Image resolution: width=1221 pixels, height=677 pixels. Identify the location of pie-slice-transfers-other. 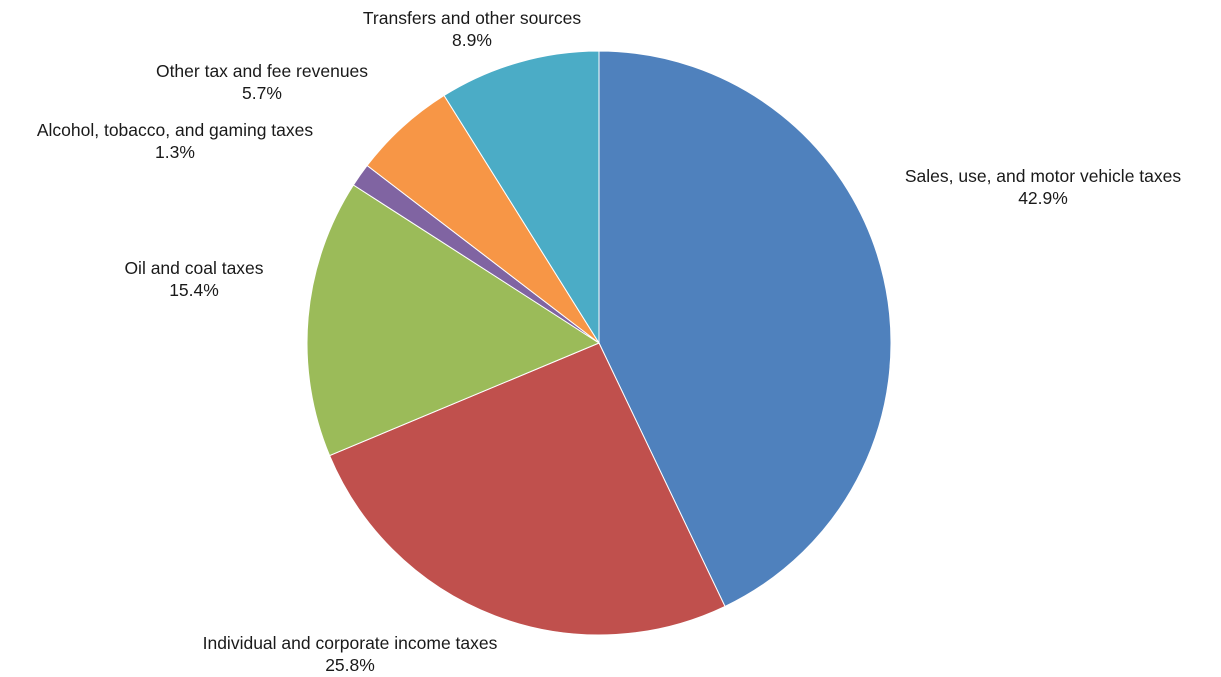
(521, 197).